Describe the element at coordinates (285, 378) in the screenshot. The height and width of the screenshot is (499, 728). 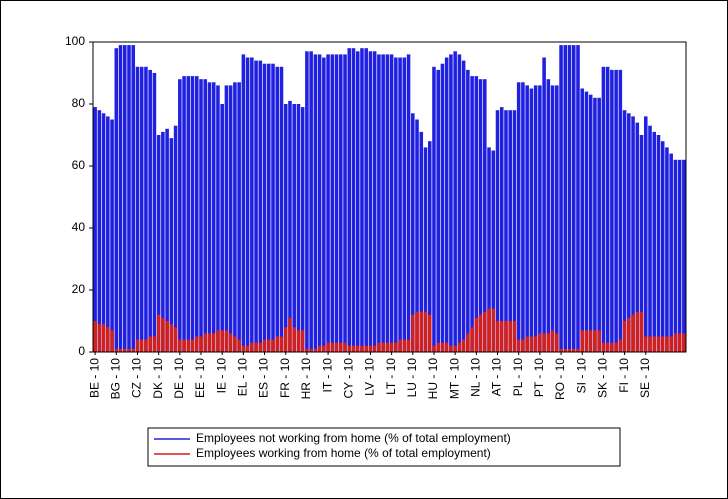
I see `x-tick-label: FR - 10` at that location.